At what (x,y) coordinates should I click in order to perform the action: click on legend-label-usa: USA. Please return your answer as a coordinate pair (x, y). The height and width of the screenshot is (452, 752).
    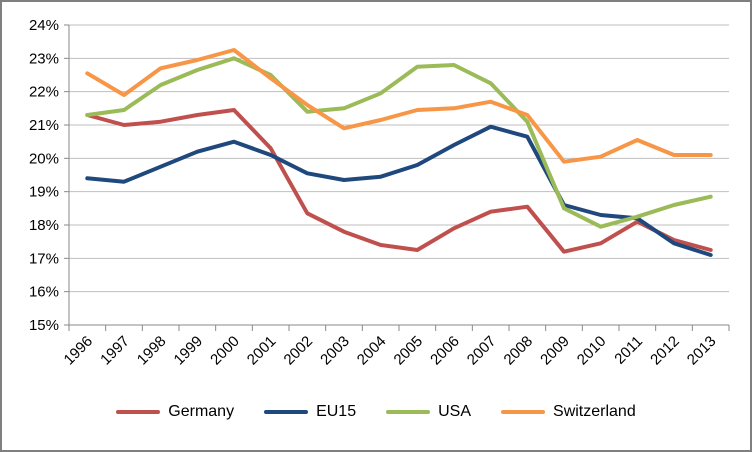
    Looking at the image, I should click on (455, 411).